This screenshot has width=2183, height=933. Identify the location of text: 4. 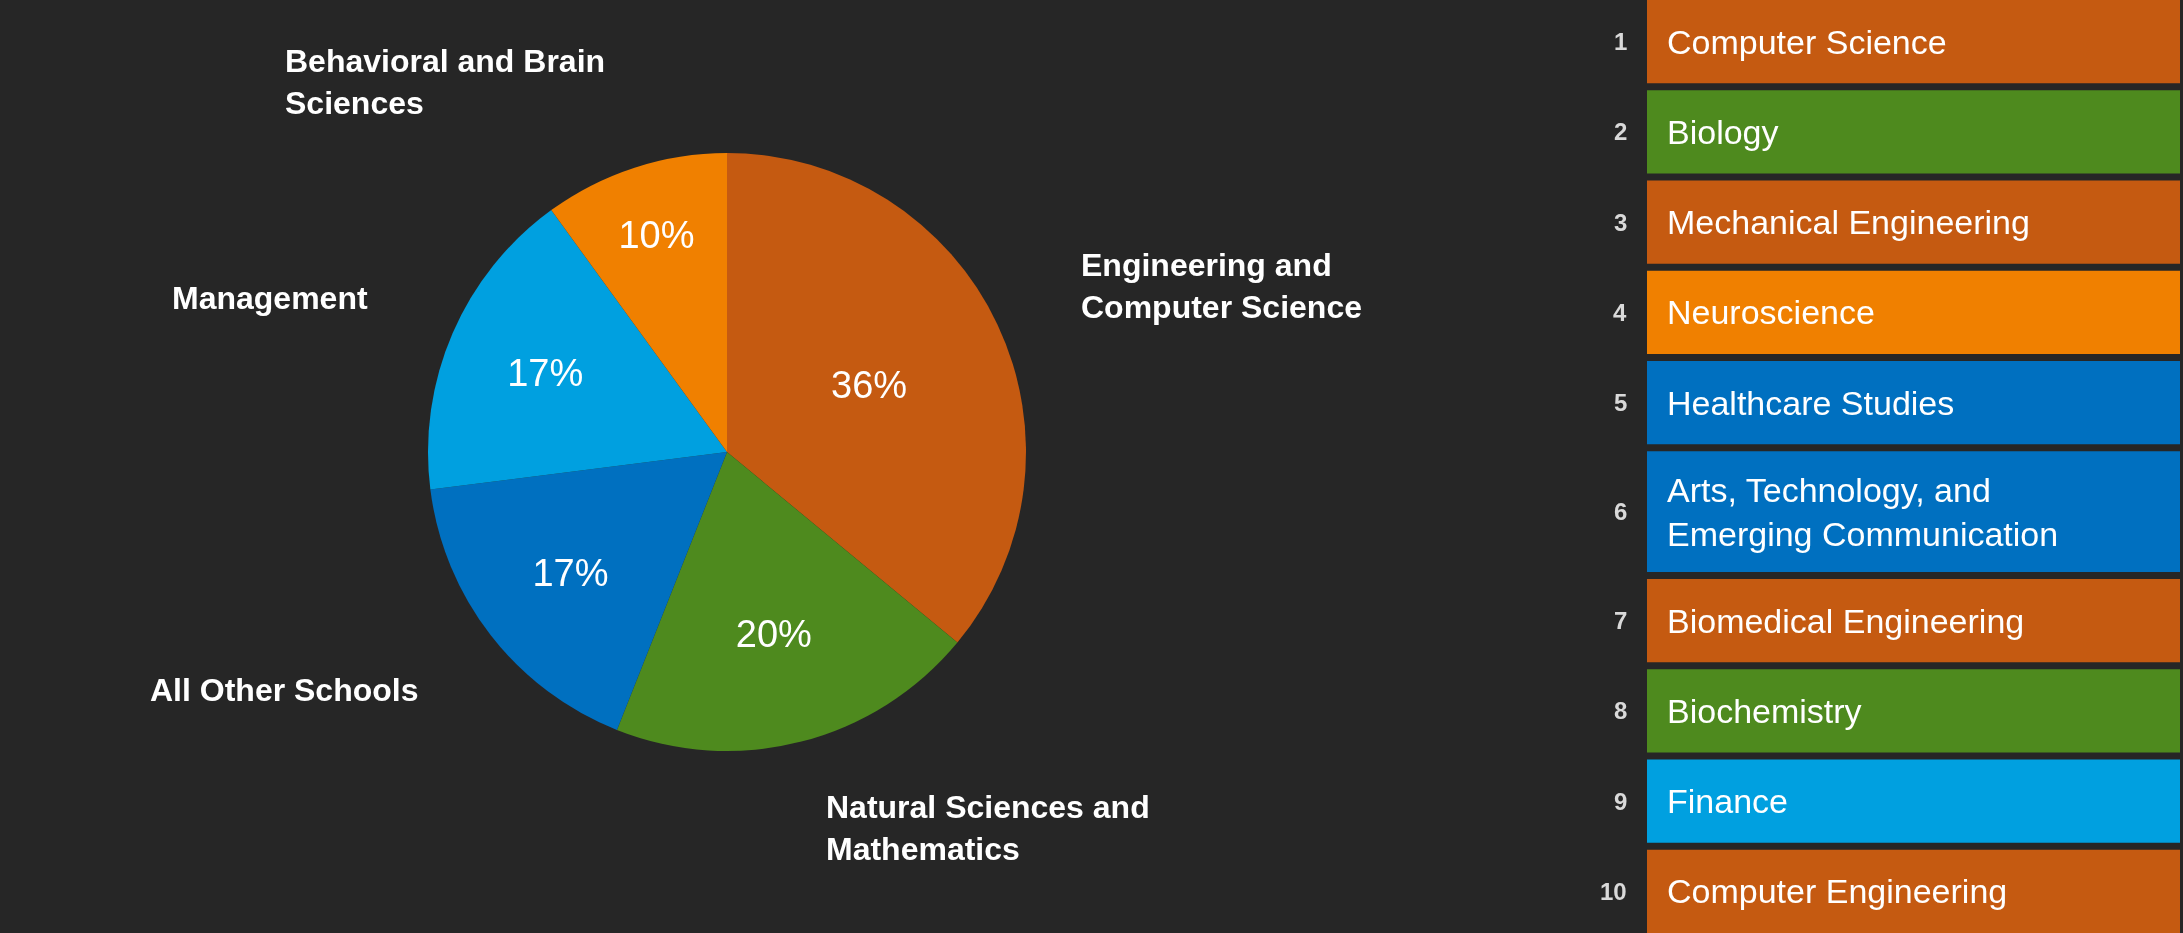
(1620, 312).